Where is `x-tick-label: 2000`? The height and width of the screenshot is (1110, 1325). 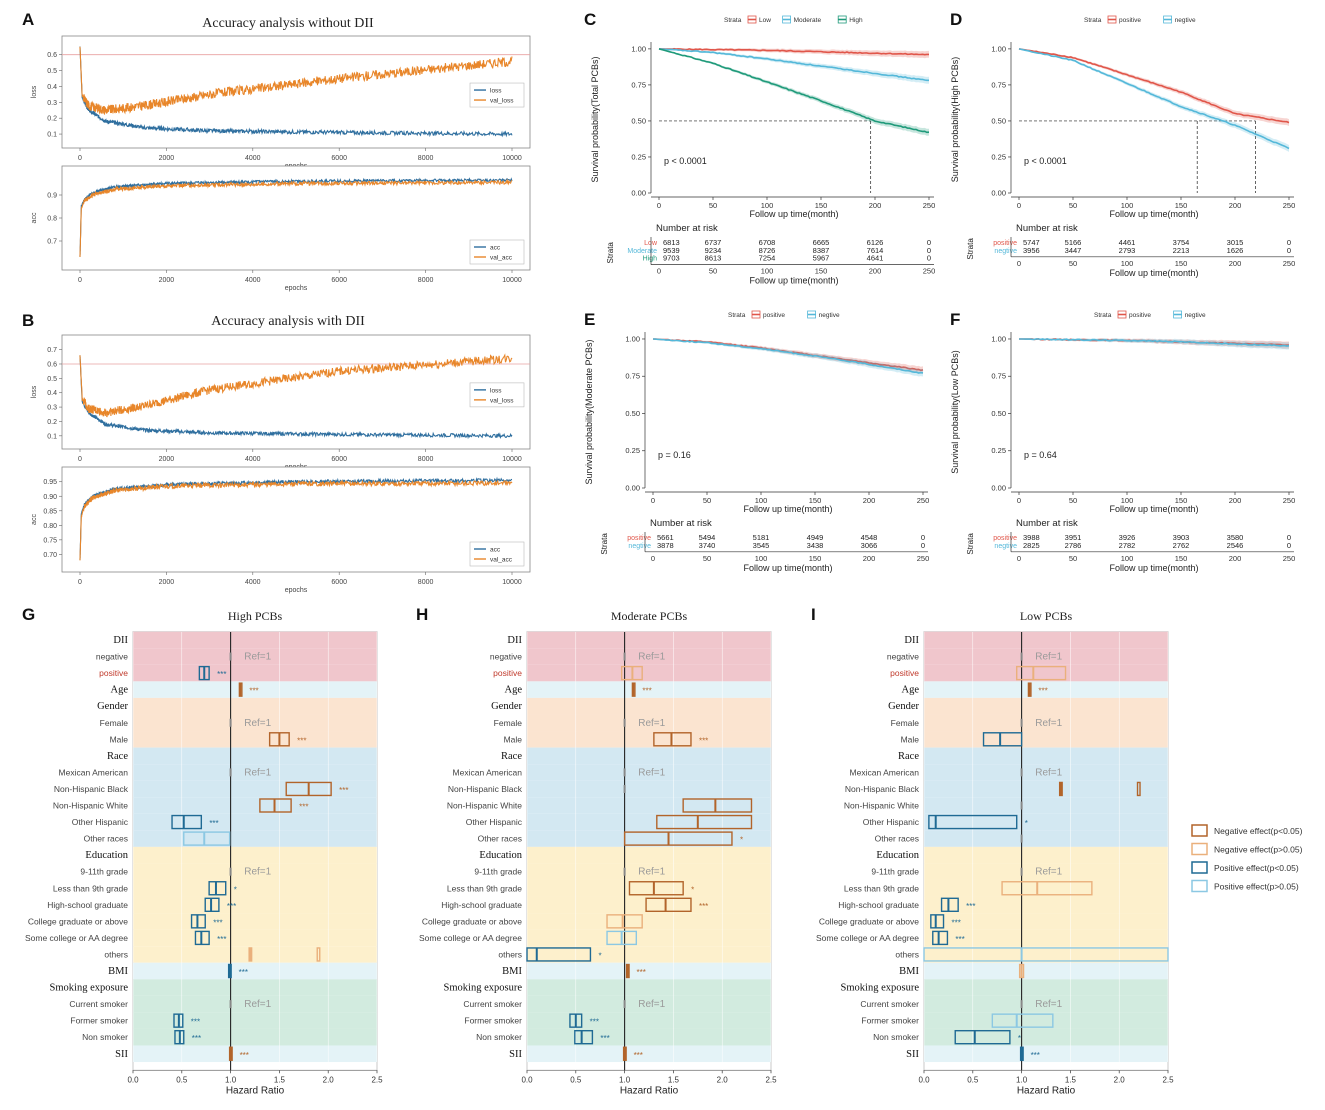
x-tick-label: 2000 is located at coordinates (167, 158).